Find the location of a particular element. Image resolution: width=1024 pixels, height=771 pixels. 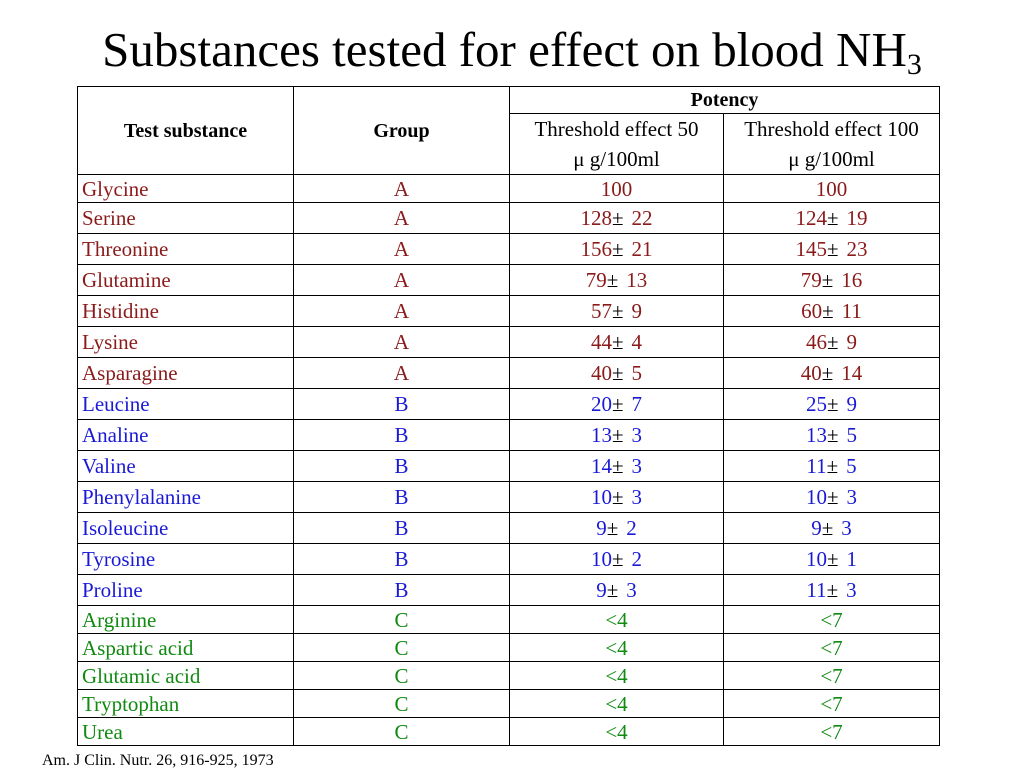

citation: Am. J Clin. Nutr. 26, 916-925, 1973 is located at coordinates (158, 760).